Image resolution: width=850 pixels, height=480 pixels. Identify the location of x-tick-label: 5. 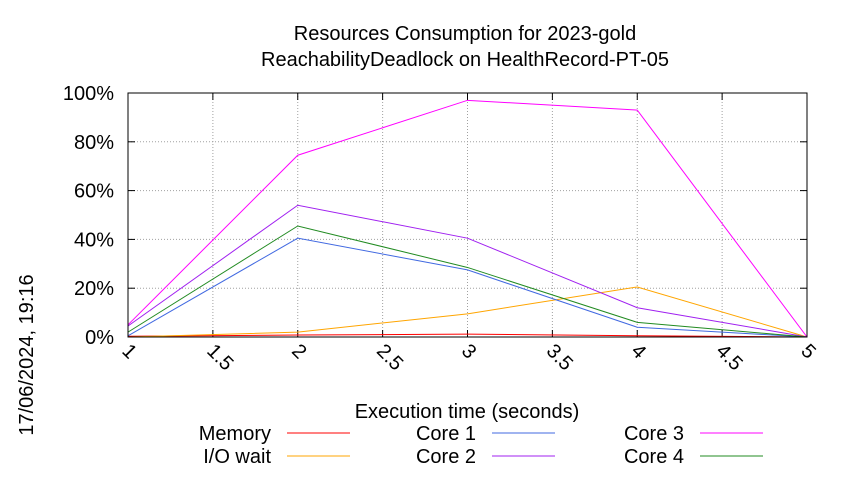
(807, 351).